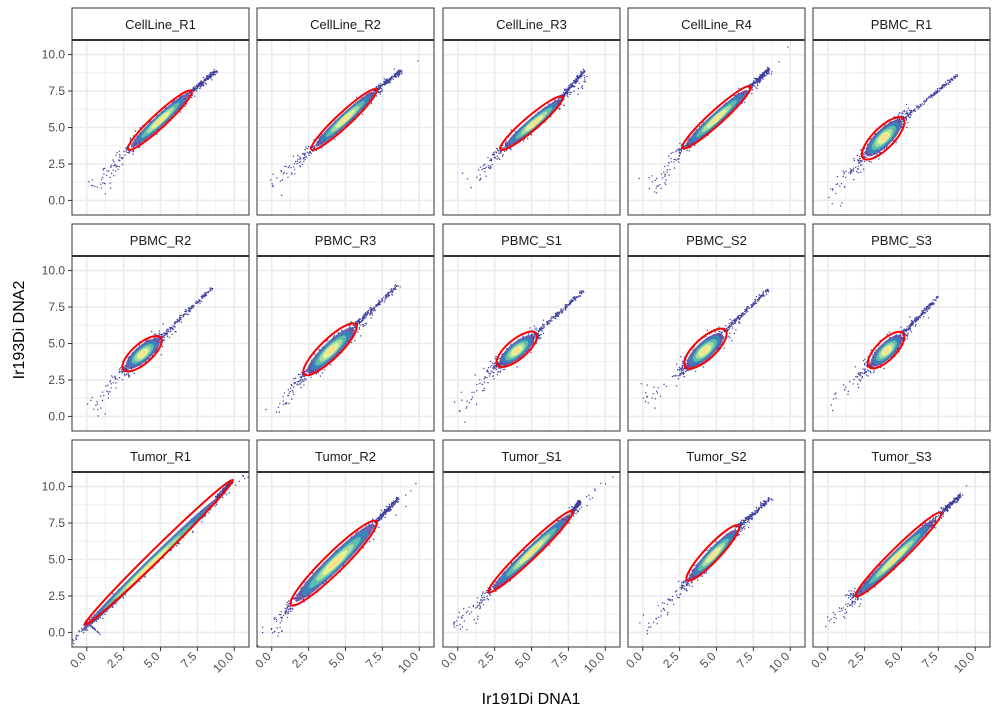 This screenshot has height=714, width=1000. I want to click on facet-panel-PBMC_R2: PBMC_R2, so click(160, 327).